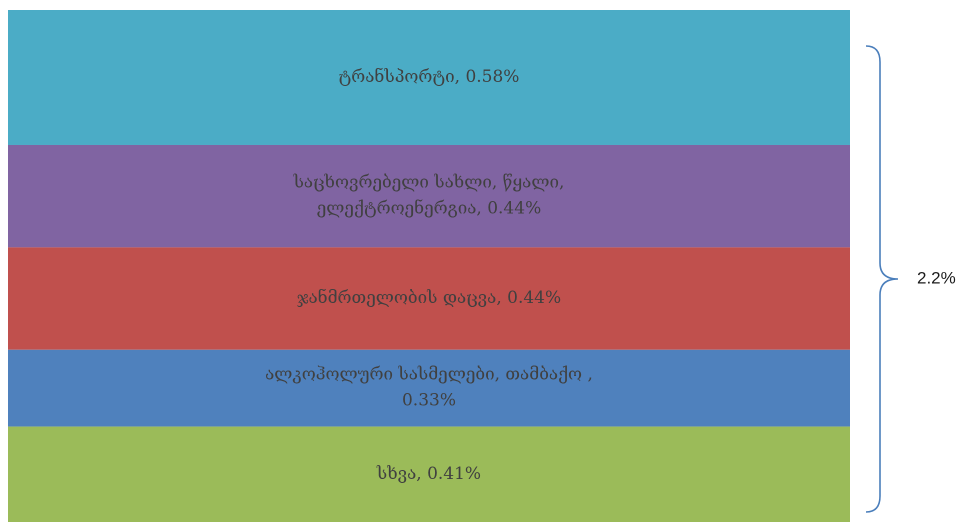  What do you see at coordinates (882, 279) in the screenshot?
I see `total-brace` at bounding box center [882, 279].